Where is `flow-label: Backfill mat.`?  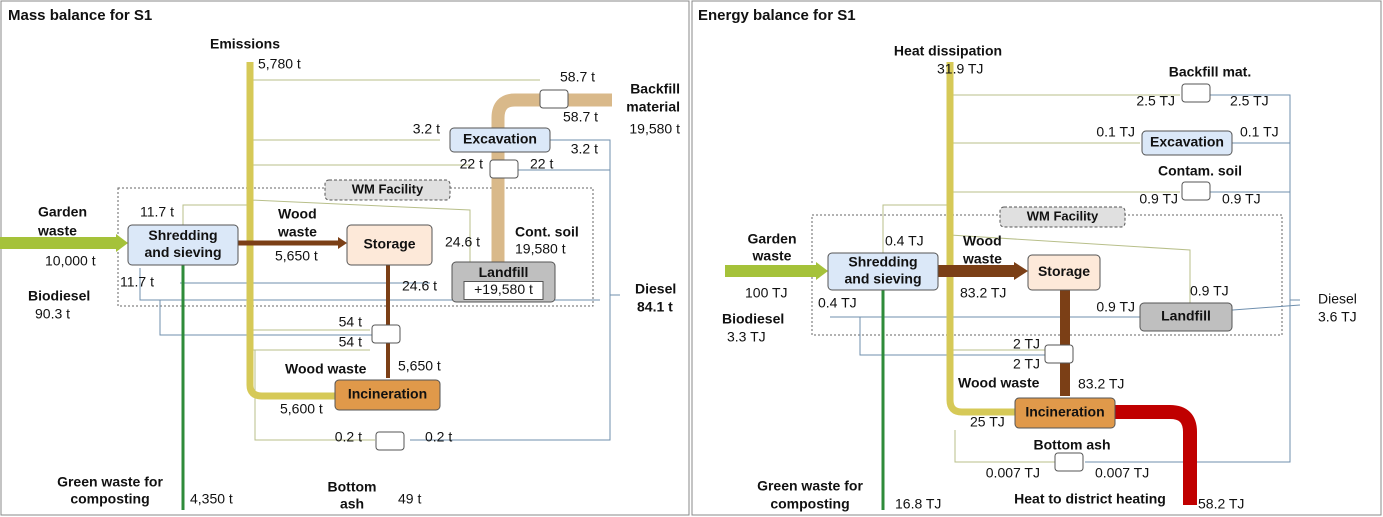 flow-label: Backfill mat. is located at coordinates (1210, 72).